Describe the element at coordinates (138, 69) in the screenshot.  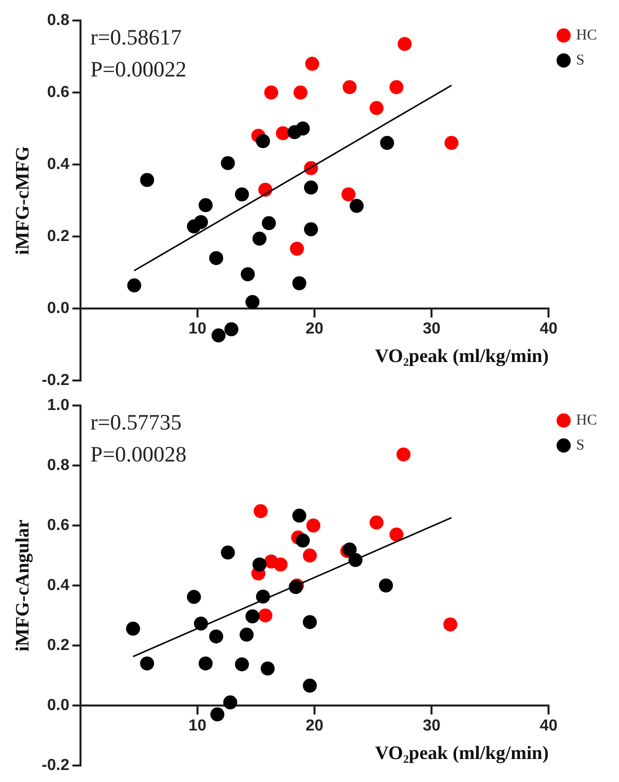
I see `annotation: P=0.00022` at that location.